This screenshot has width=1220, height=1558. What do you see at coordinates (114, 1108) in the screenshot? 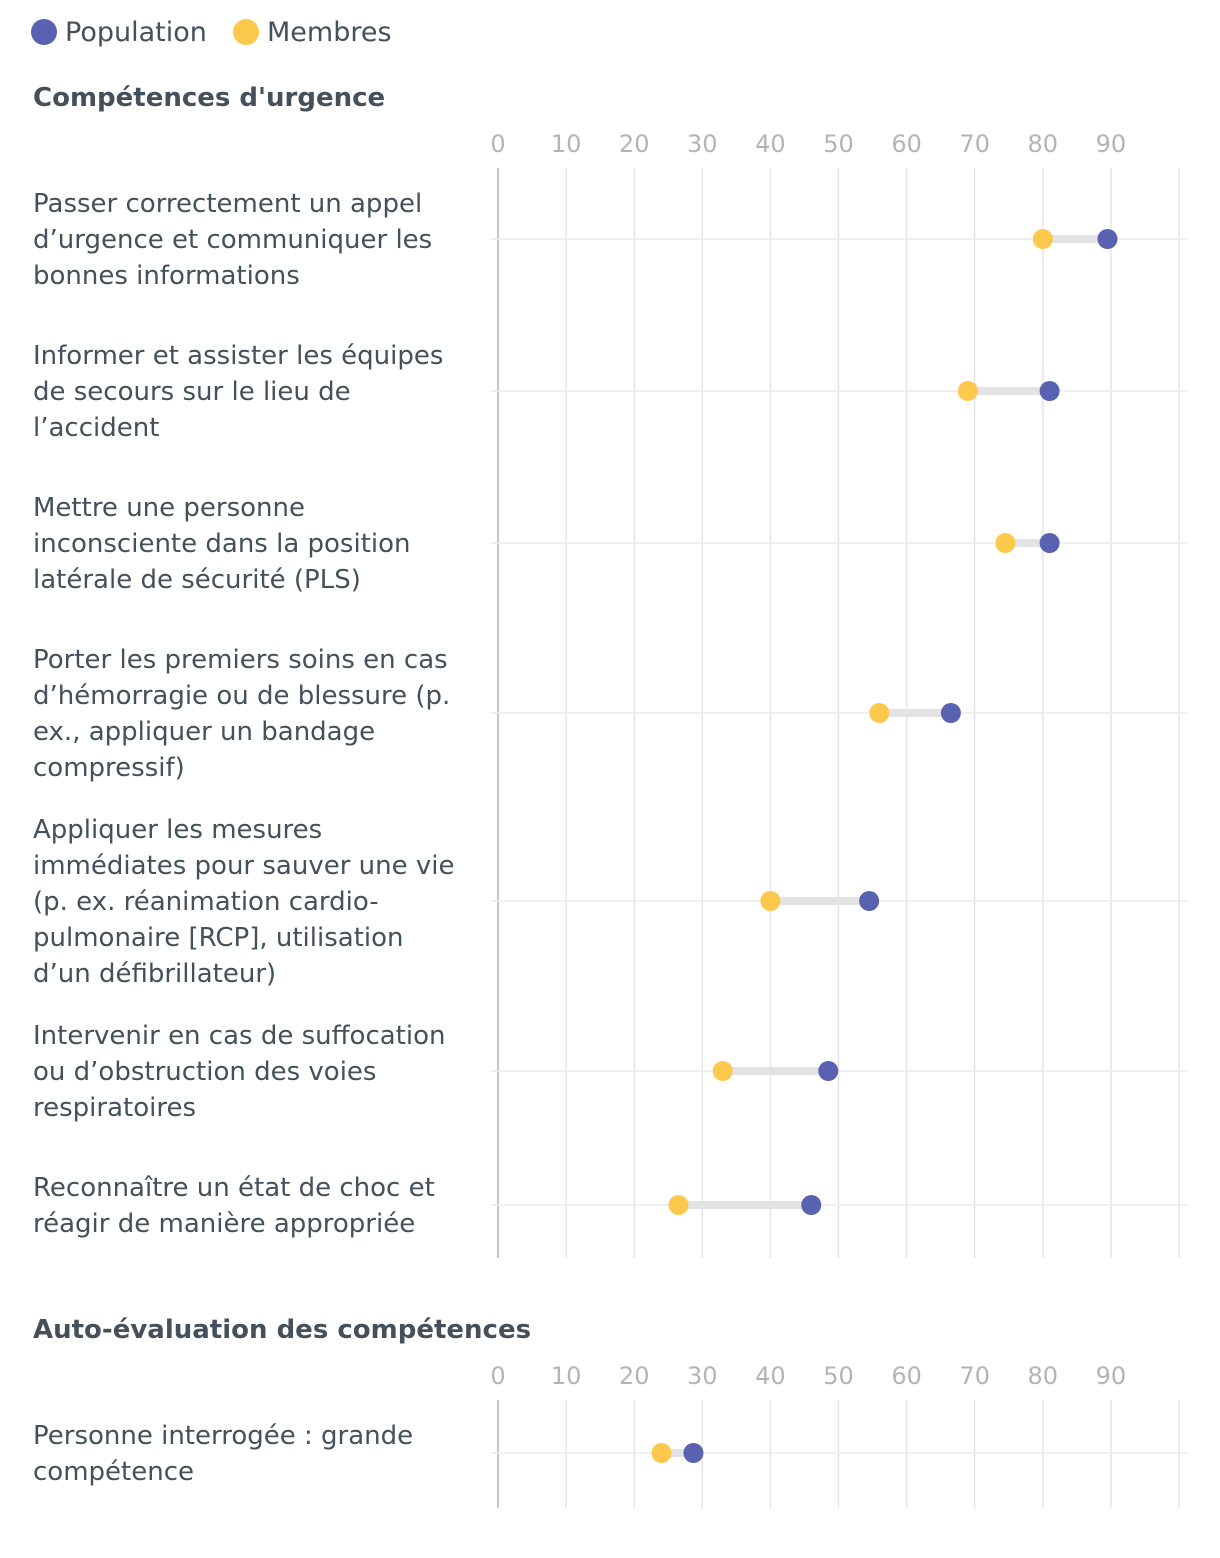
I see `row-label-line: respiratoires` at bounding box center [114, 1108].